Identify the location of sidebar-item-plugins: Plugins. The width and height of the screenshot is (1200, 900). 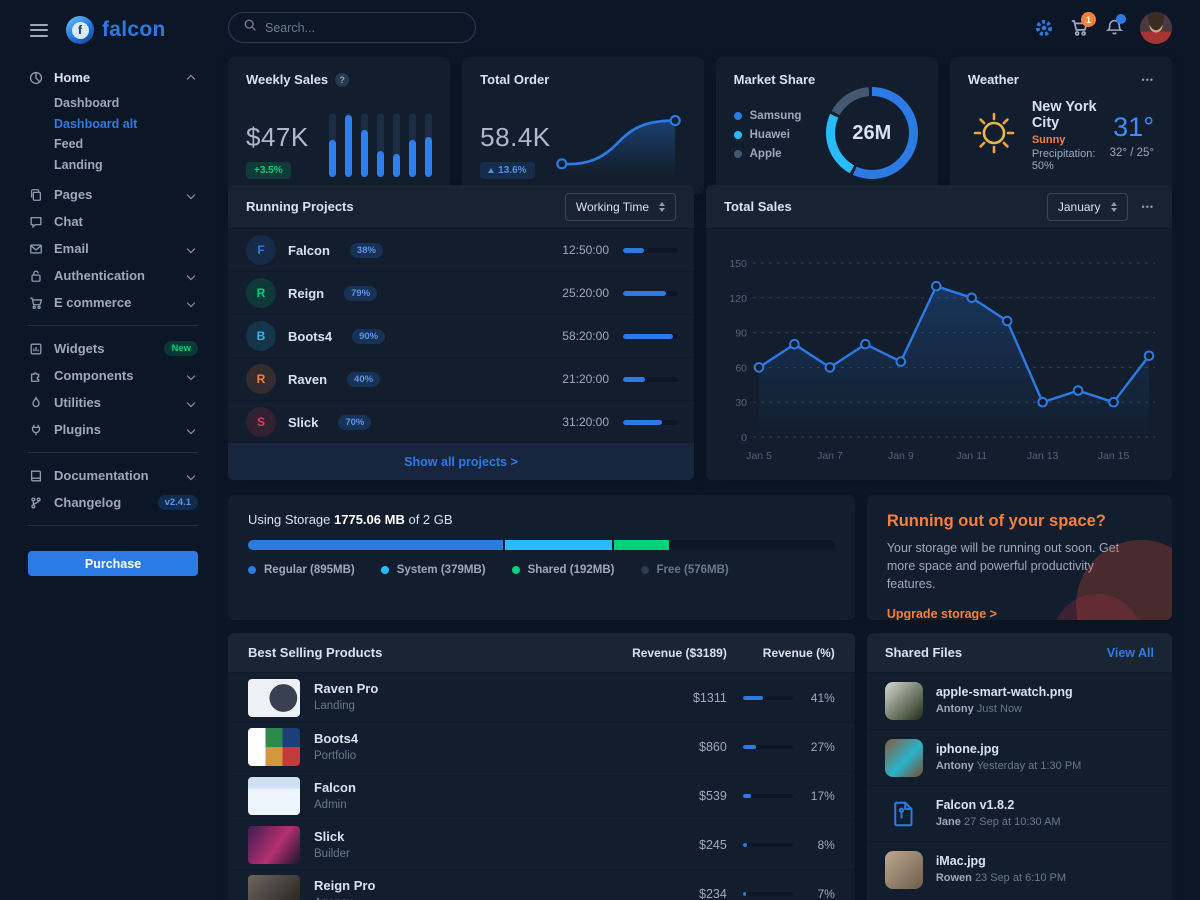
(113, 429).